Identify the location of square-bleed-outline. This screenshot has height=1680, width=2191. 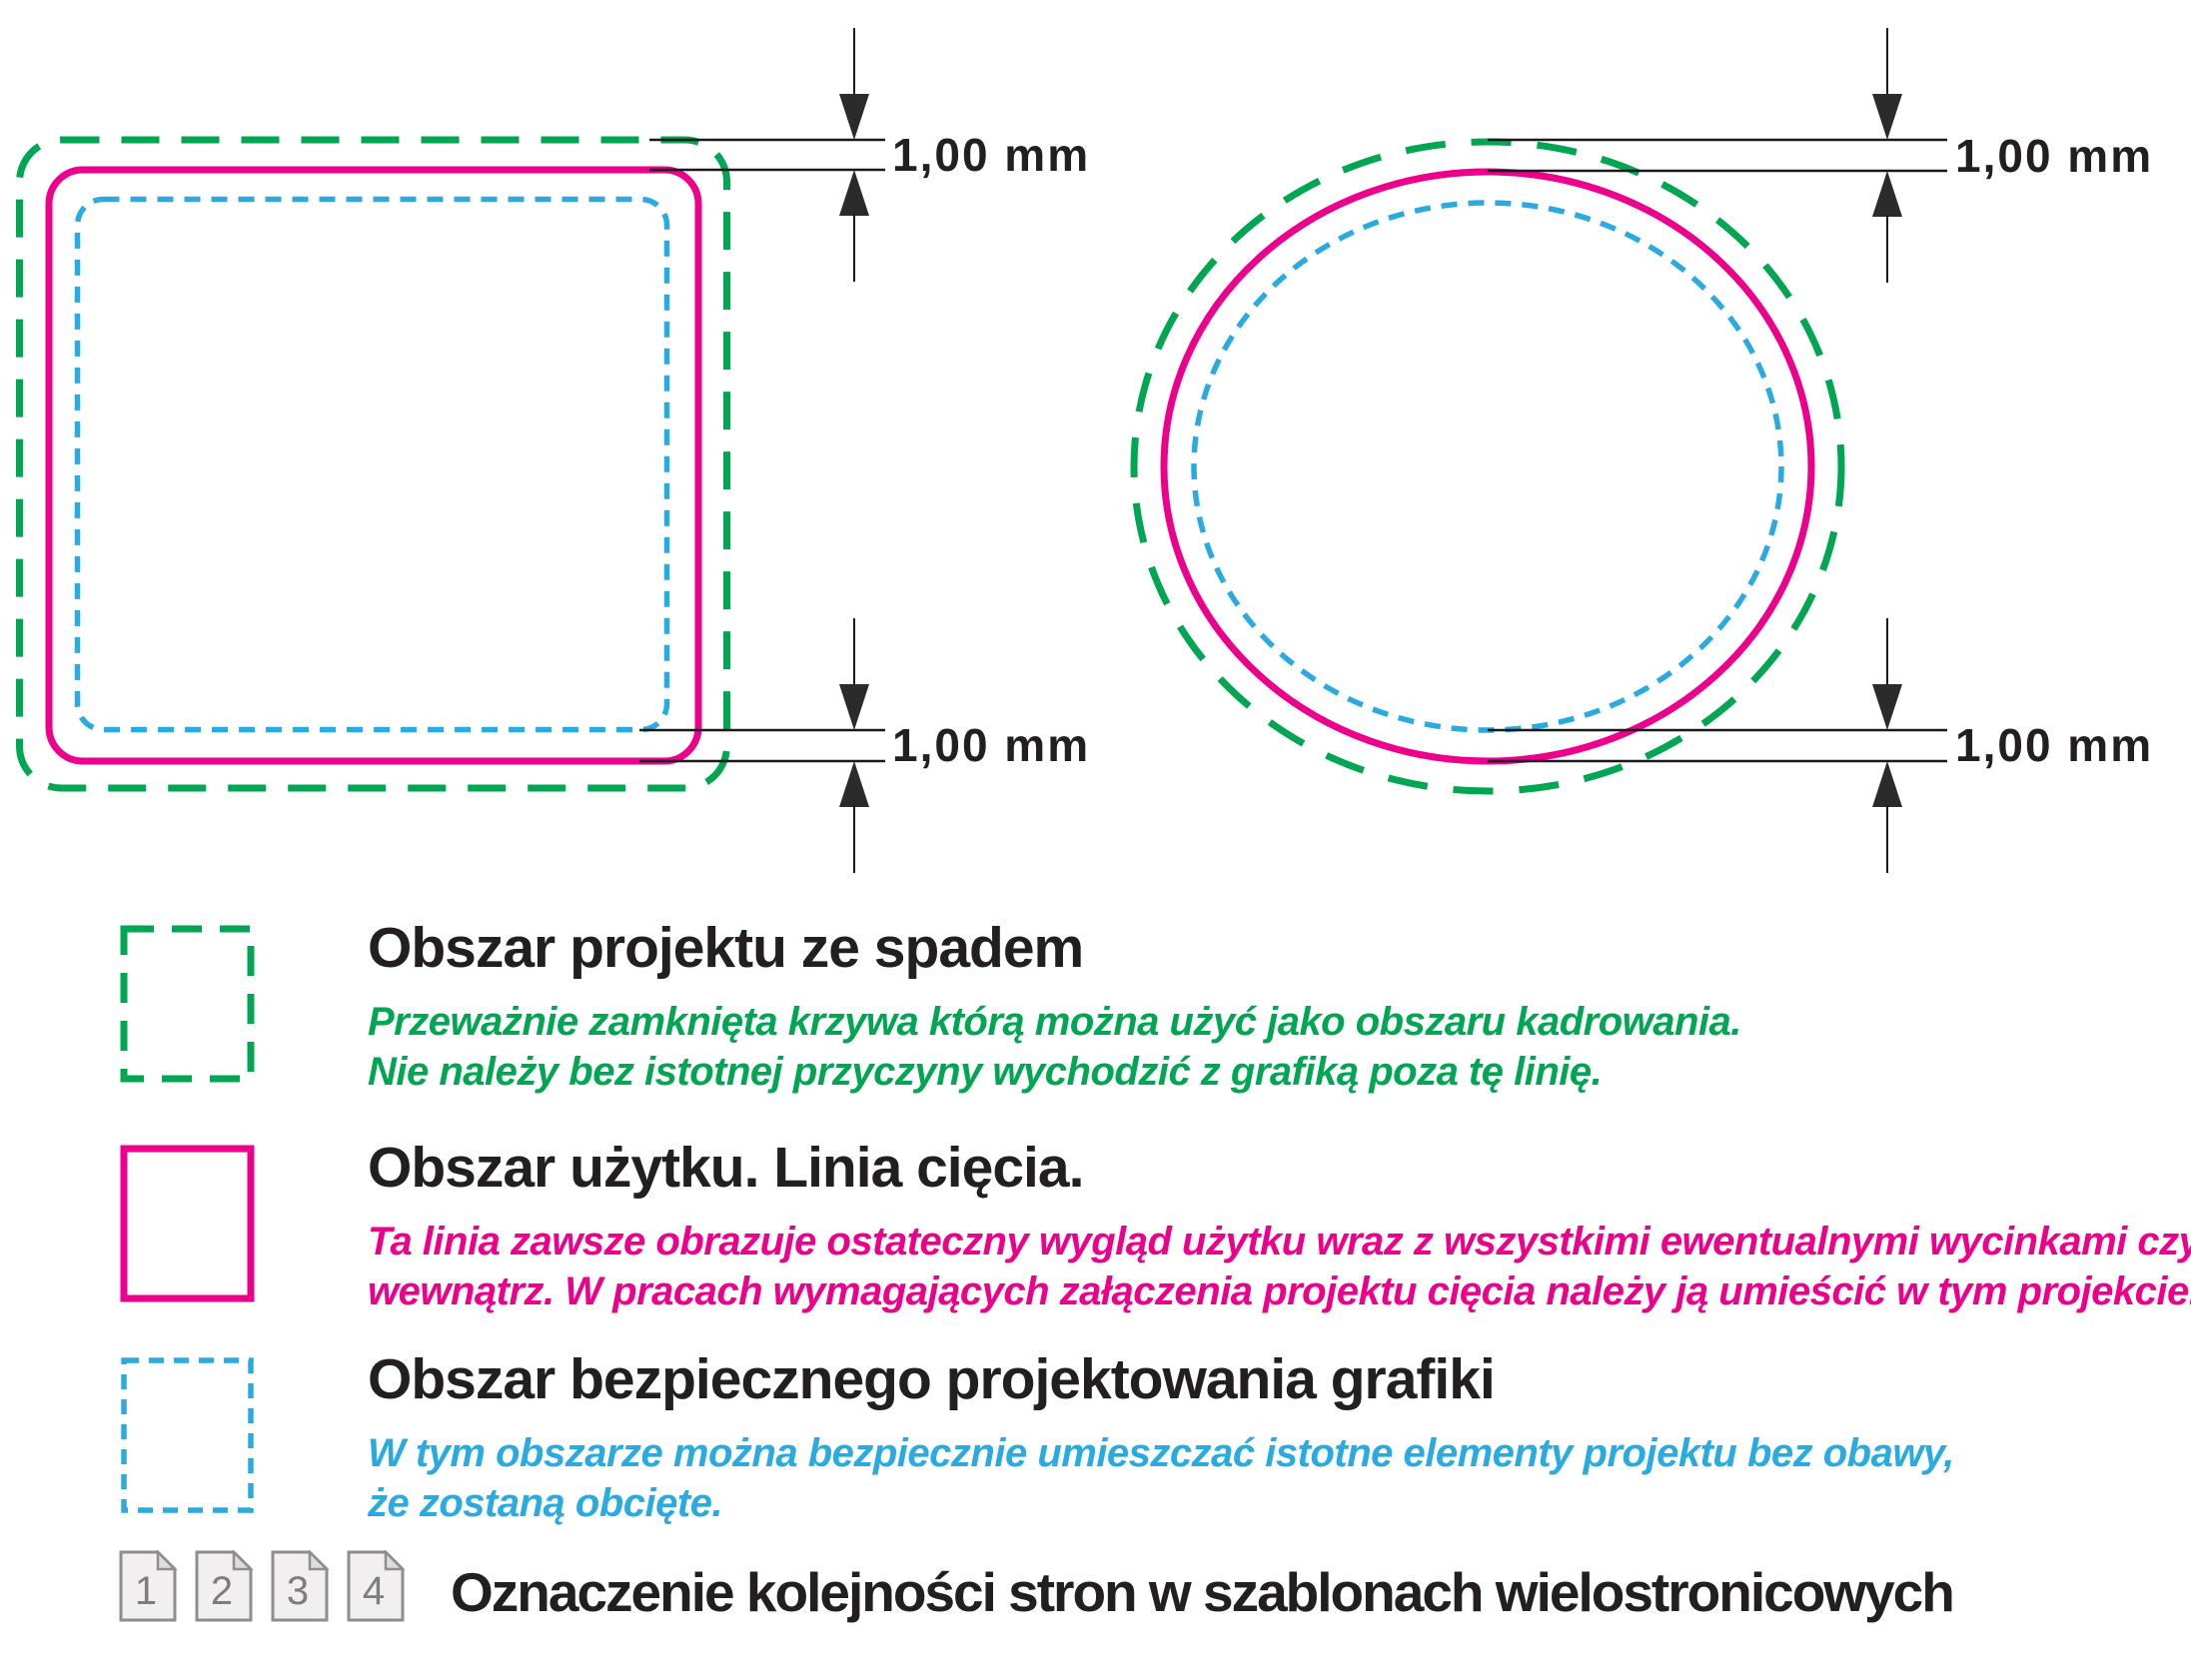
(373, 464).